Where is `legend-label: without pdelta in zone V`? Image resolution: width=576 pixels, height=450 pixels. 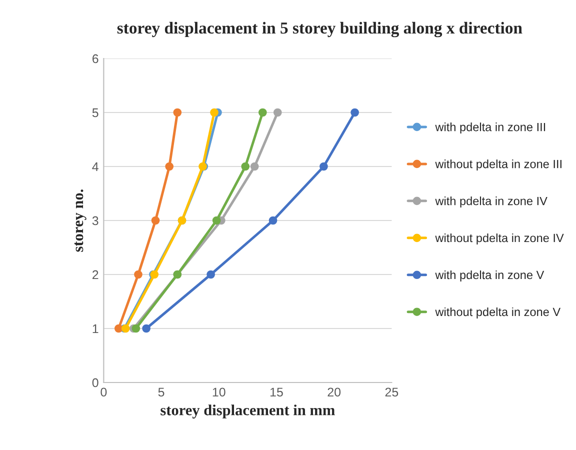
legend-label: without pdelta in zone V is located at coordinates (498, 312).